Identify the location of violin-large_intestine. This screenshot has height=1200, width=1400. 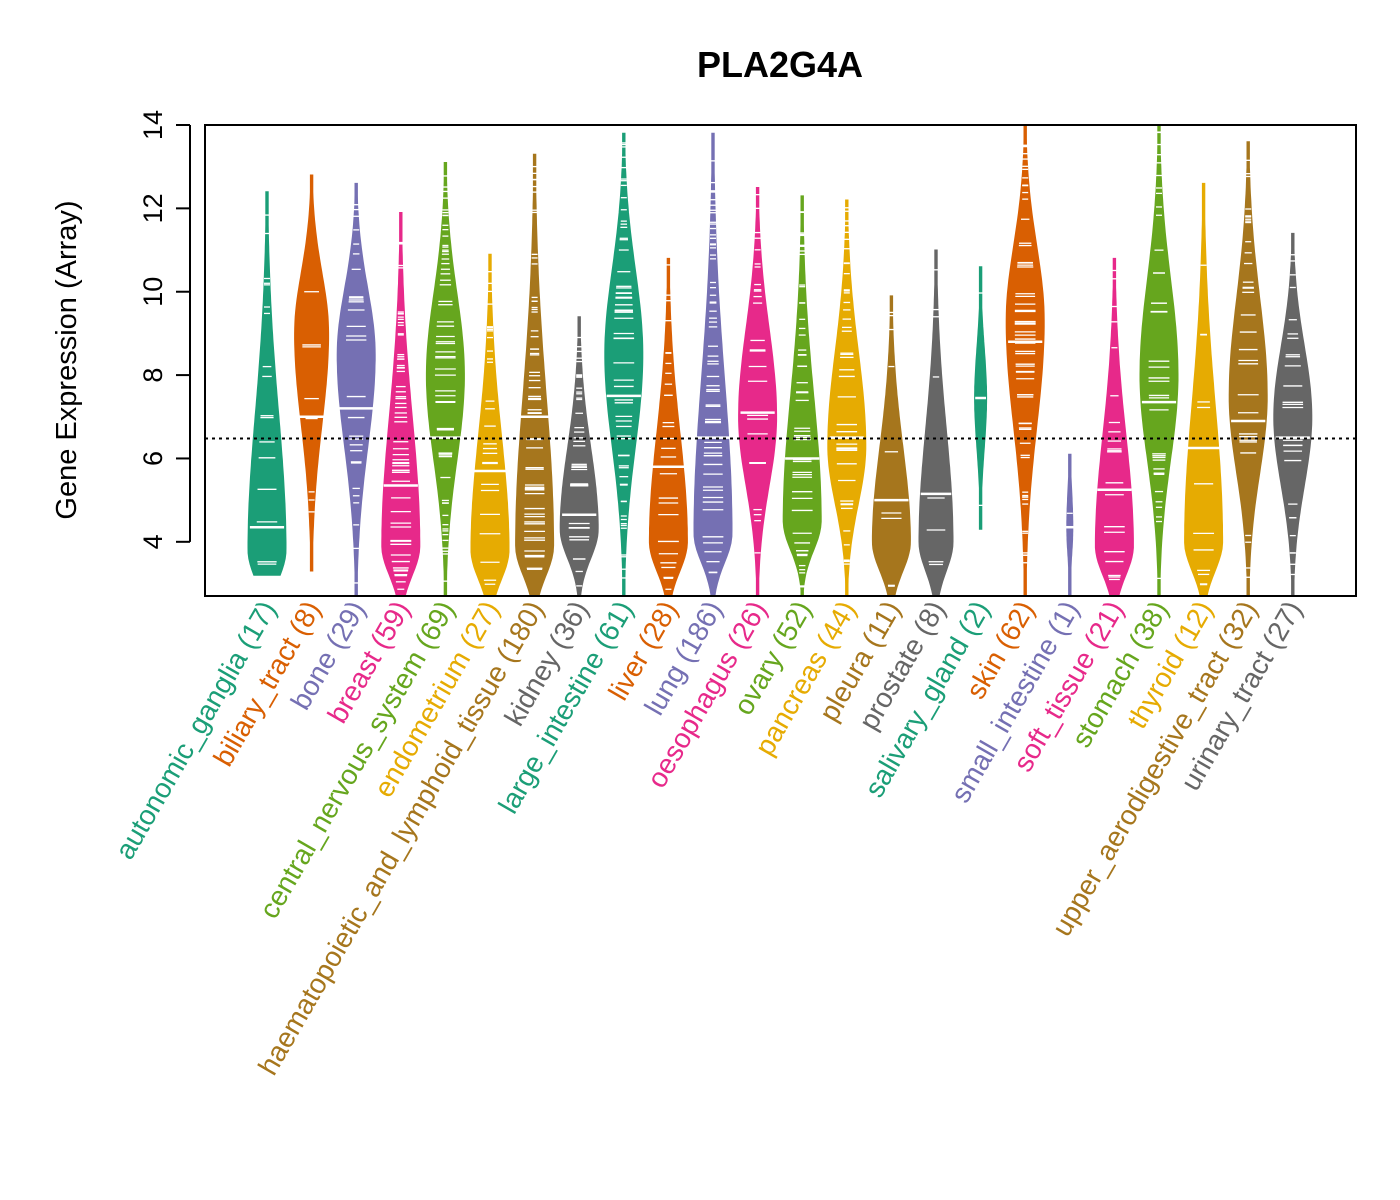
(624, 364).